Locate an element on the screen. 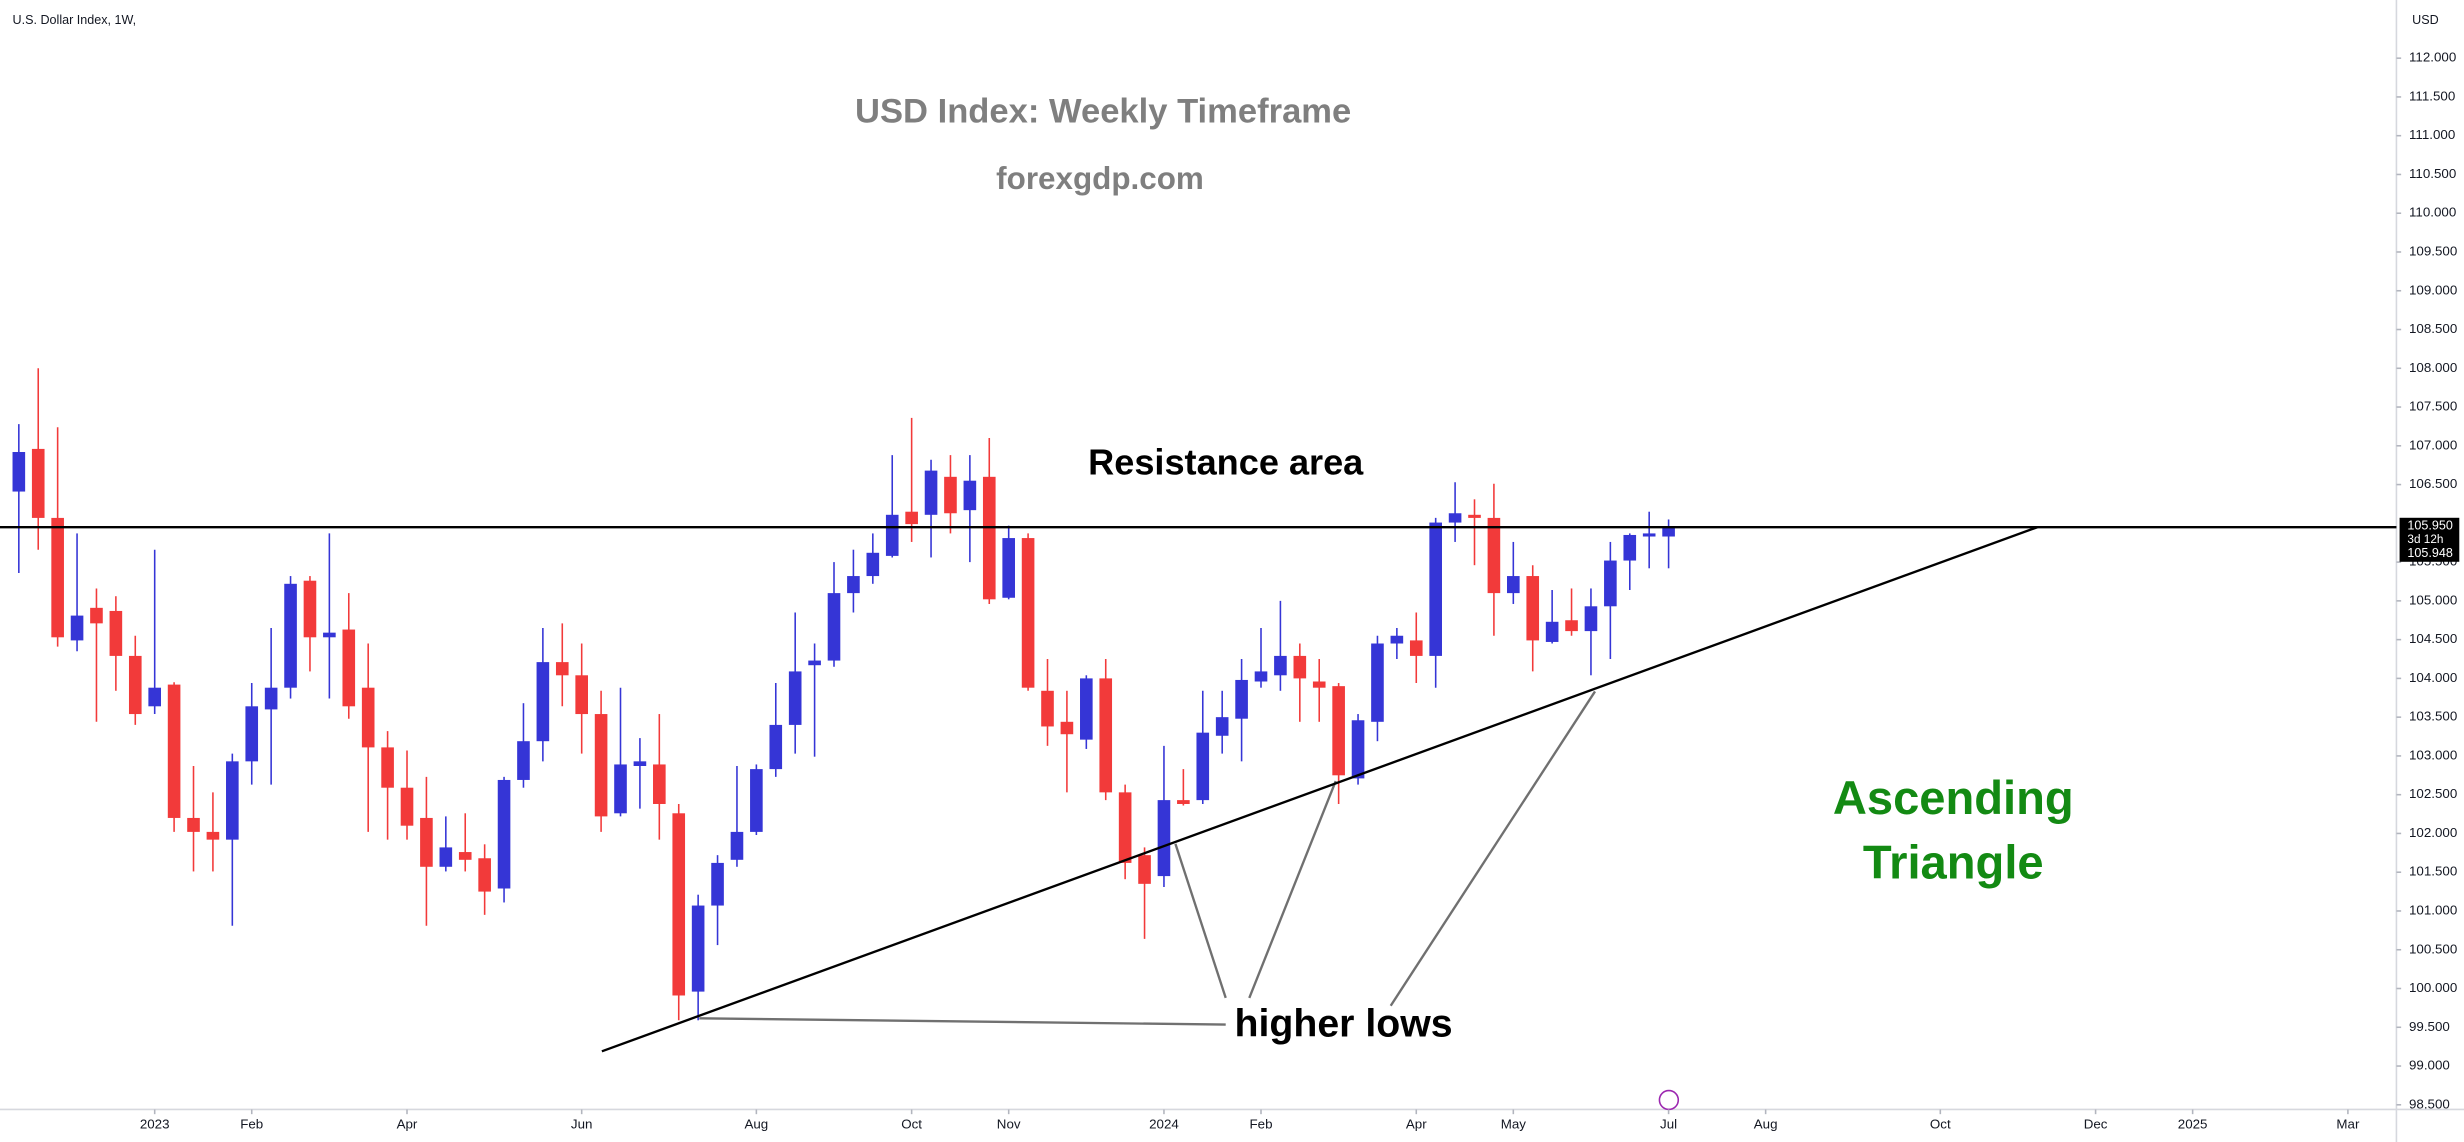  x-tick-label: Jun is located at coordinates (582, 1124).